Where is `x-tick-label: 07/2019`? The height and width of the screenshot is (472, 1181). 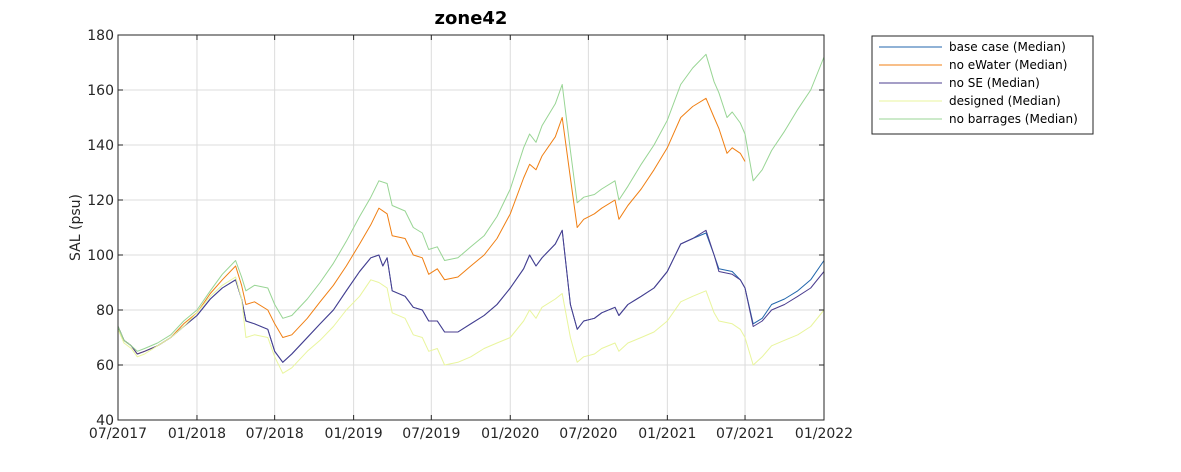
x-tick-label: 07/2019 is located at coordinates (431, 434).